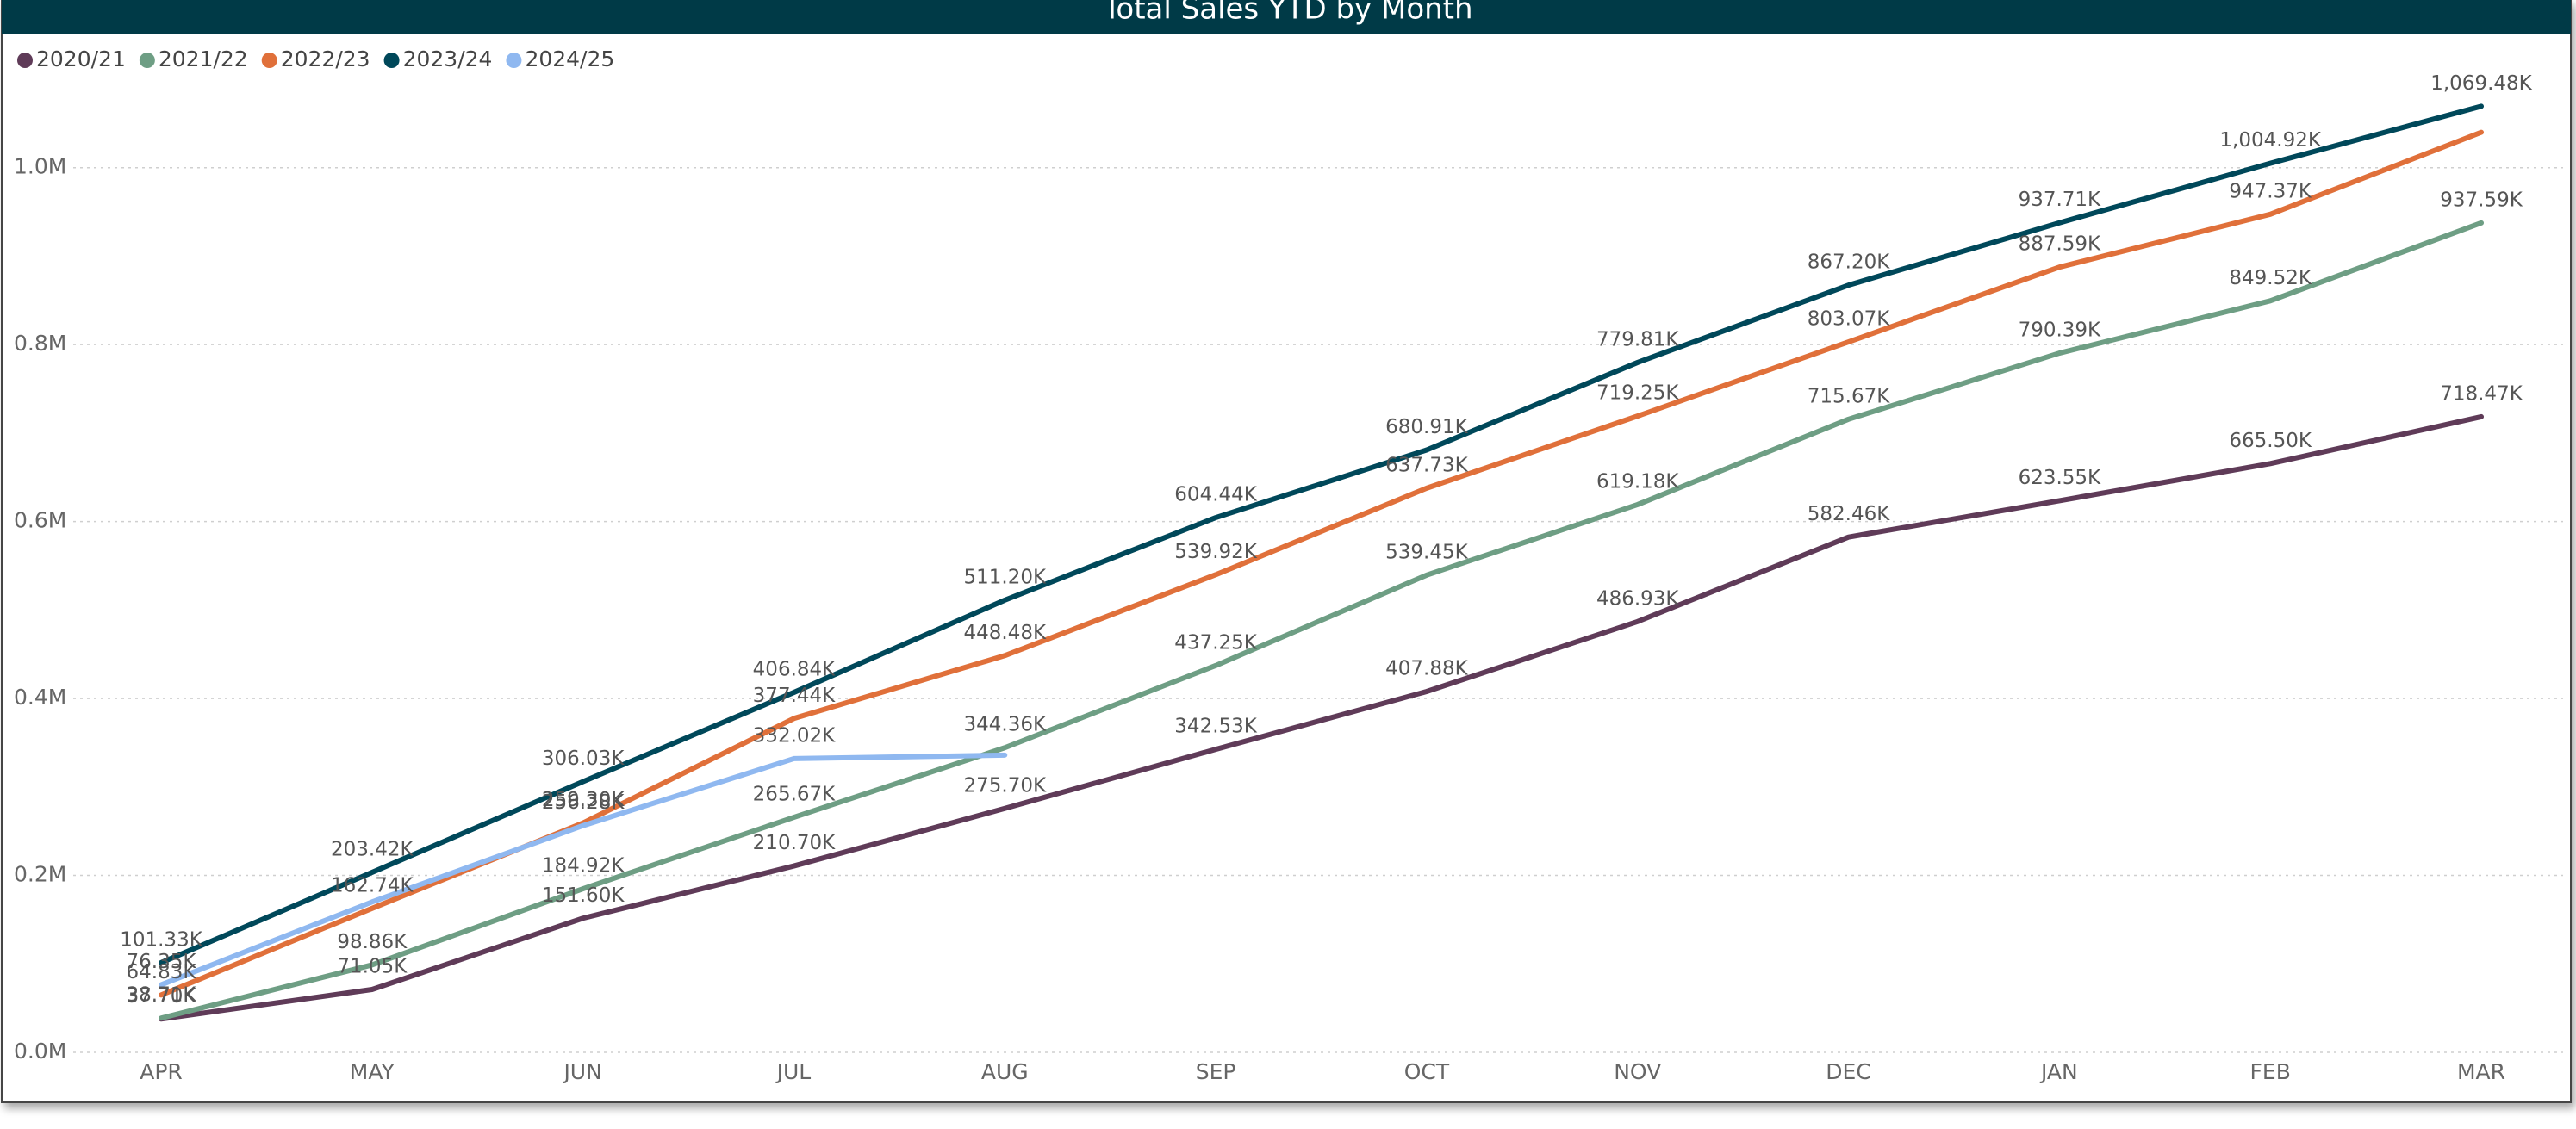  Describe the element at coordinates (40, 1051) in the screenshot. I see `y-tick-label: 0.0M` at that location.